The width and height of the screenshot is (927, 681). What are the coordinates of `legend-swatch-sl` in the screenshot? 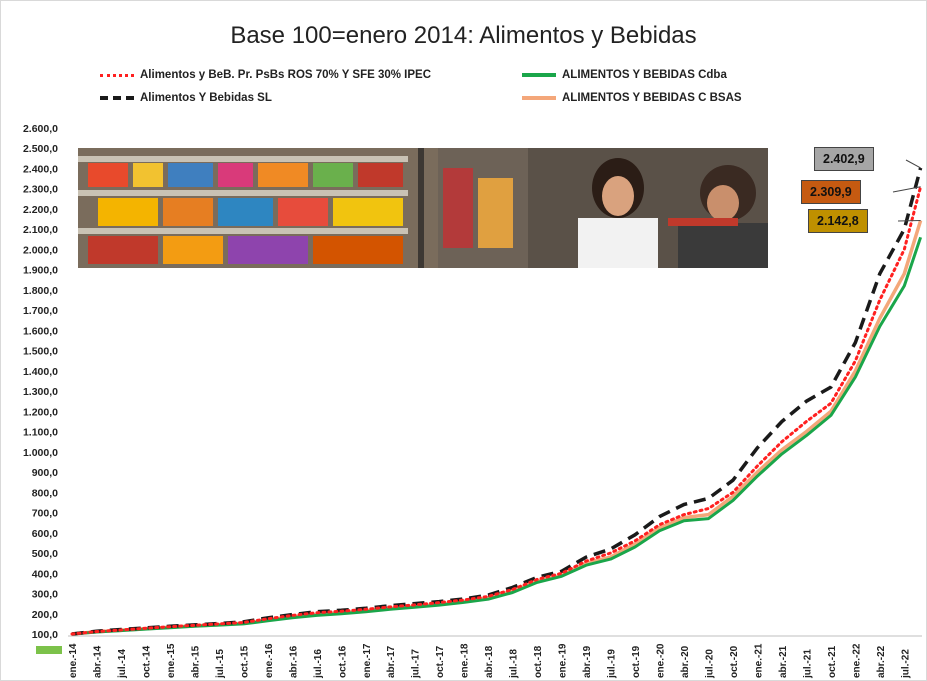 It's located at (117, 98).